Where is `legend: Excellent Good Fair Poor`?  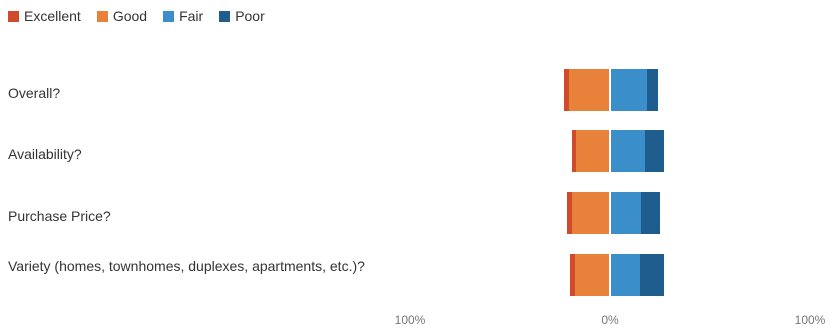 legend: Excellent Good Fair Poor is located at coordinates (144, 16).